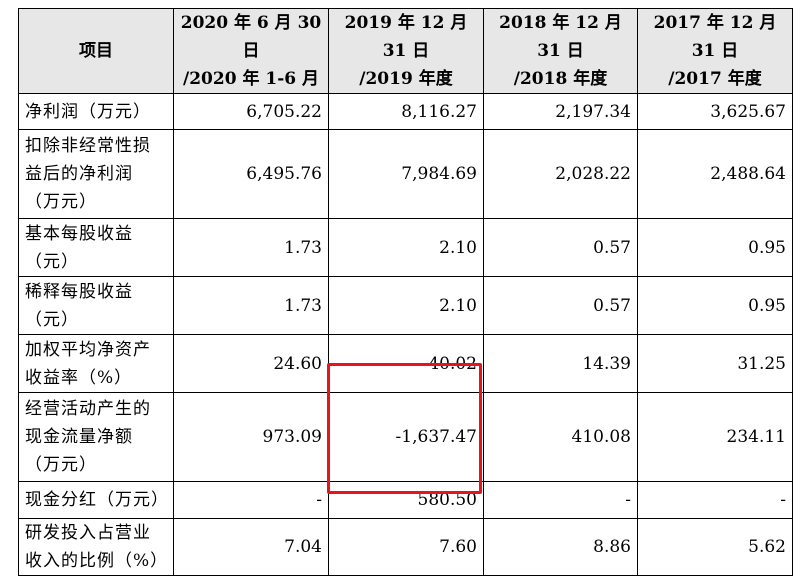 The image size is (812, 576). I want to click on header-2020h1: 2020 年 6 月 30 日/2020 年 1-6 月, so click(251, 51).